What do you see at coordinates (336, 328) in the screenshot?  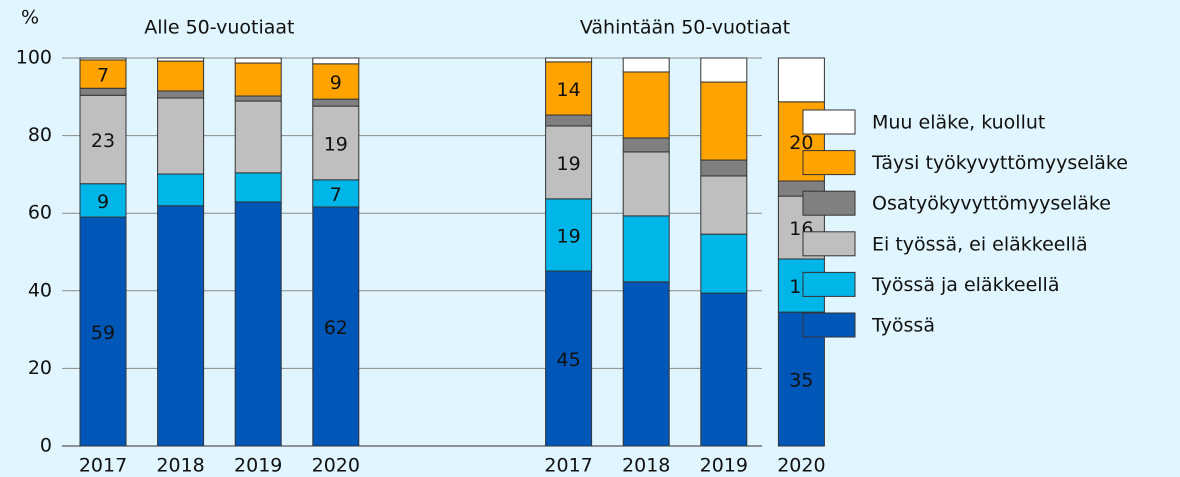 I see `value-label: 62` at bounding box center [336, 328].